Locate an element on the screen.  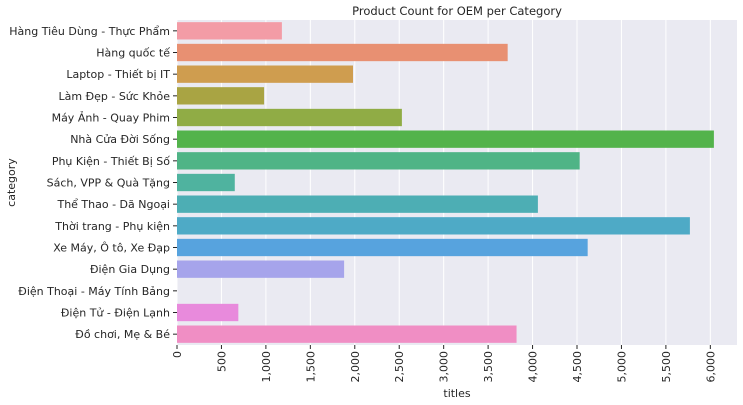
y-tick-label: Hàng quốc tế is located at coordinates (133, 53).